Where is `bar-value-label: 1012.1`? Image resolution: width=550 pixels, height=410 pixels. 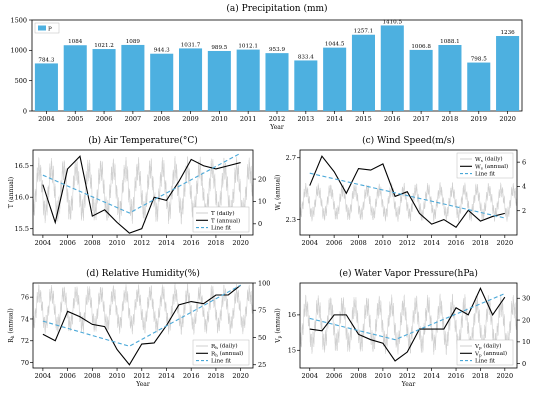
bar-value-label: 1012.1 is located at coordinates (248, 47).